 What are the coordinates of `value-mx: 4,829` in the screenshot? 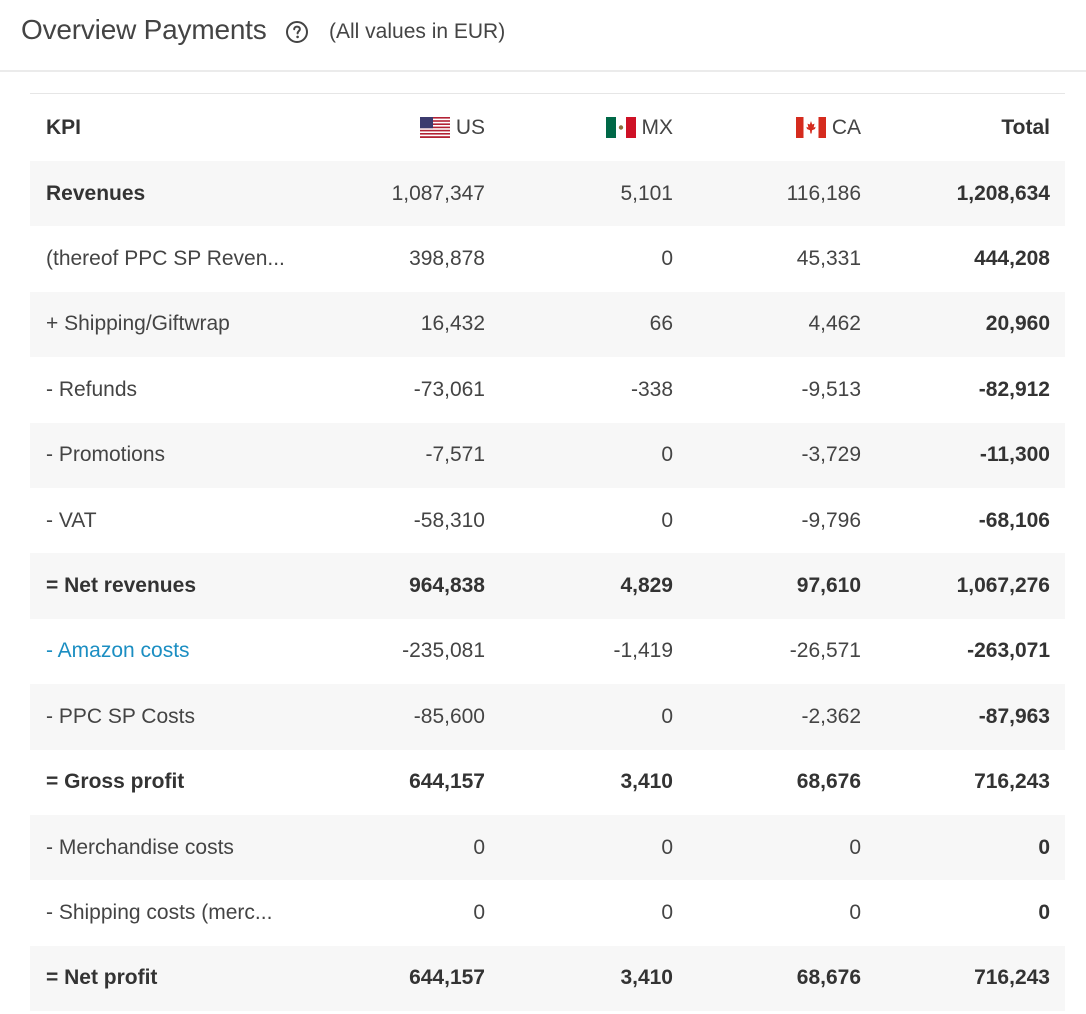 It's located at (646, 586).